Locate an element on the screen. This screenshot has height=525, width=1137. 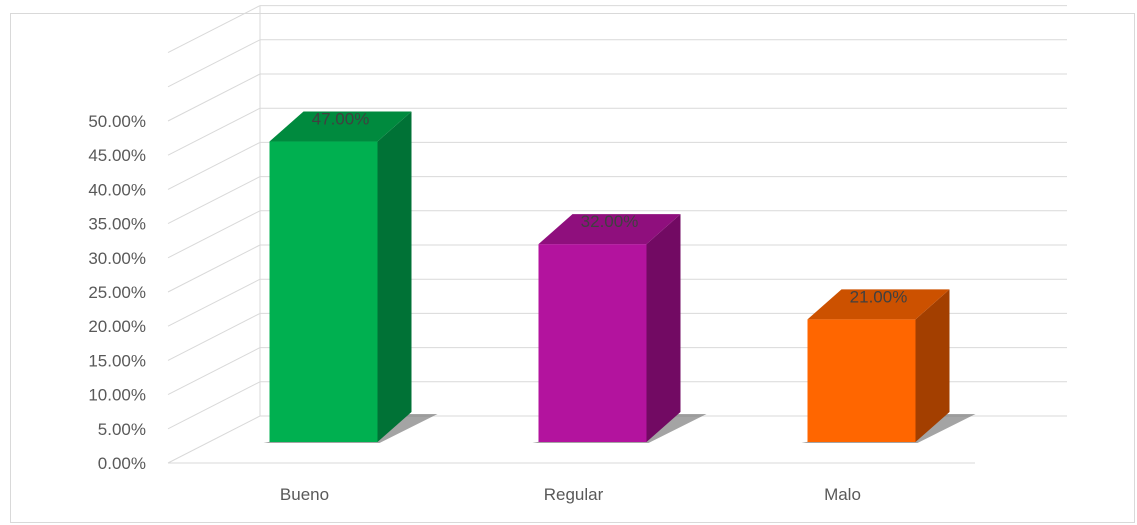
x-tick-label: Regular is located at coordinates (574, 494).